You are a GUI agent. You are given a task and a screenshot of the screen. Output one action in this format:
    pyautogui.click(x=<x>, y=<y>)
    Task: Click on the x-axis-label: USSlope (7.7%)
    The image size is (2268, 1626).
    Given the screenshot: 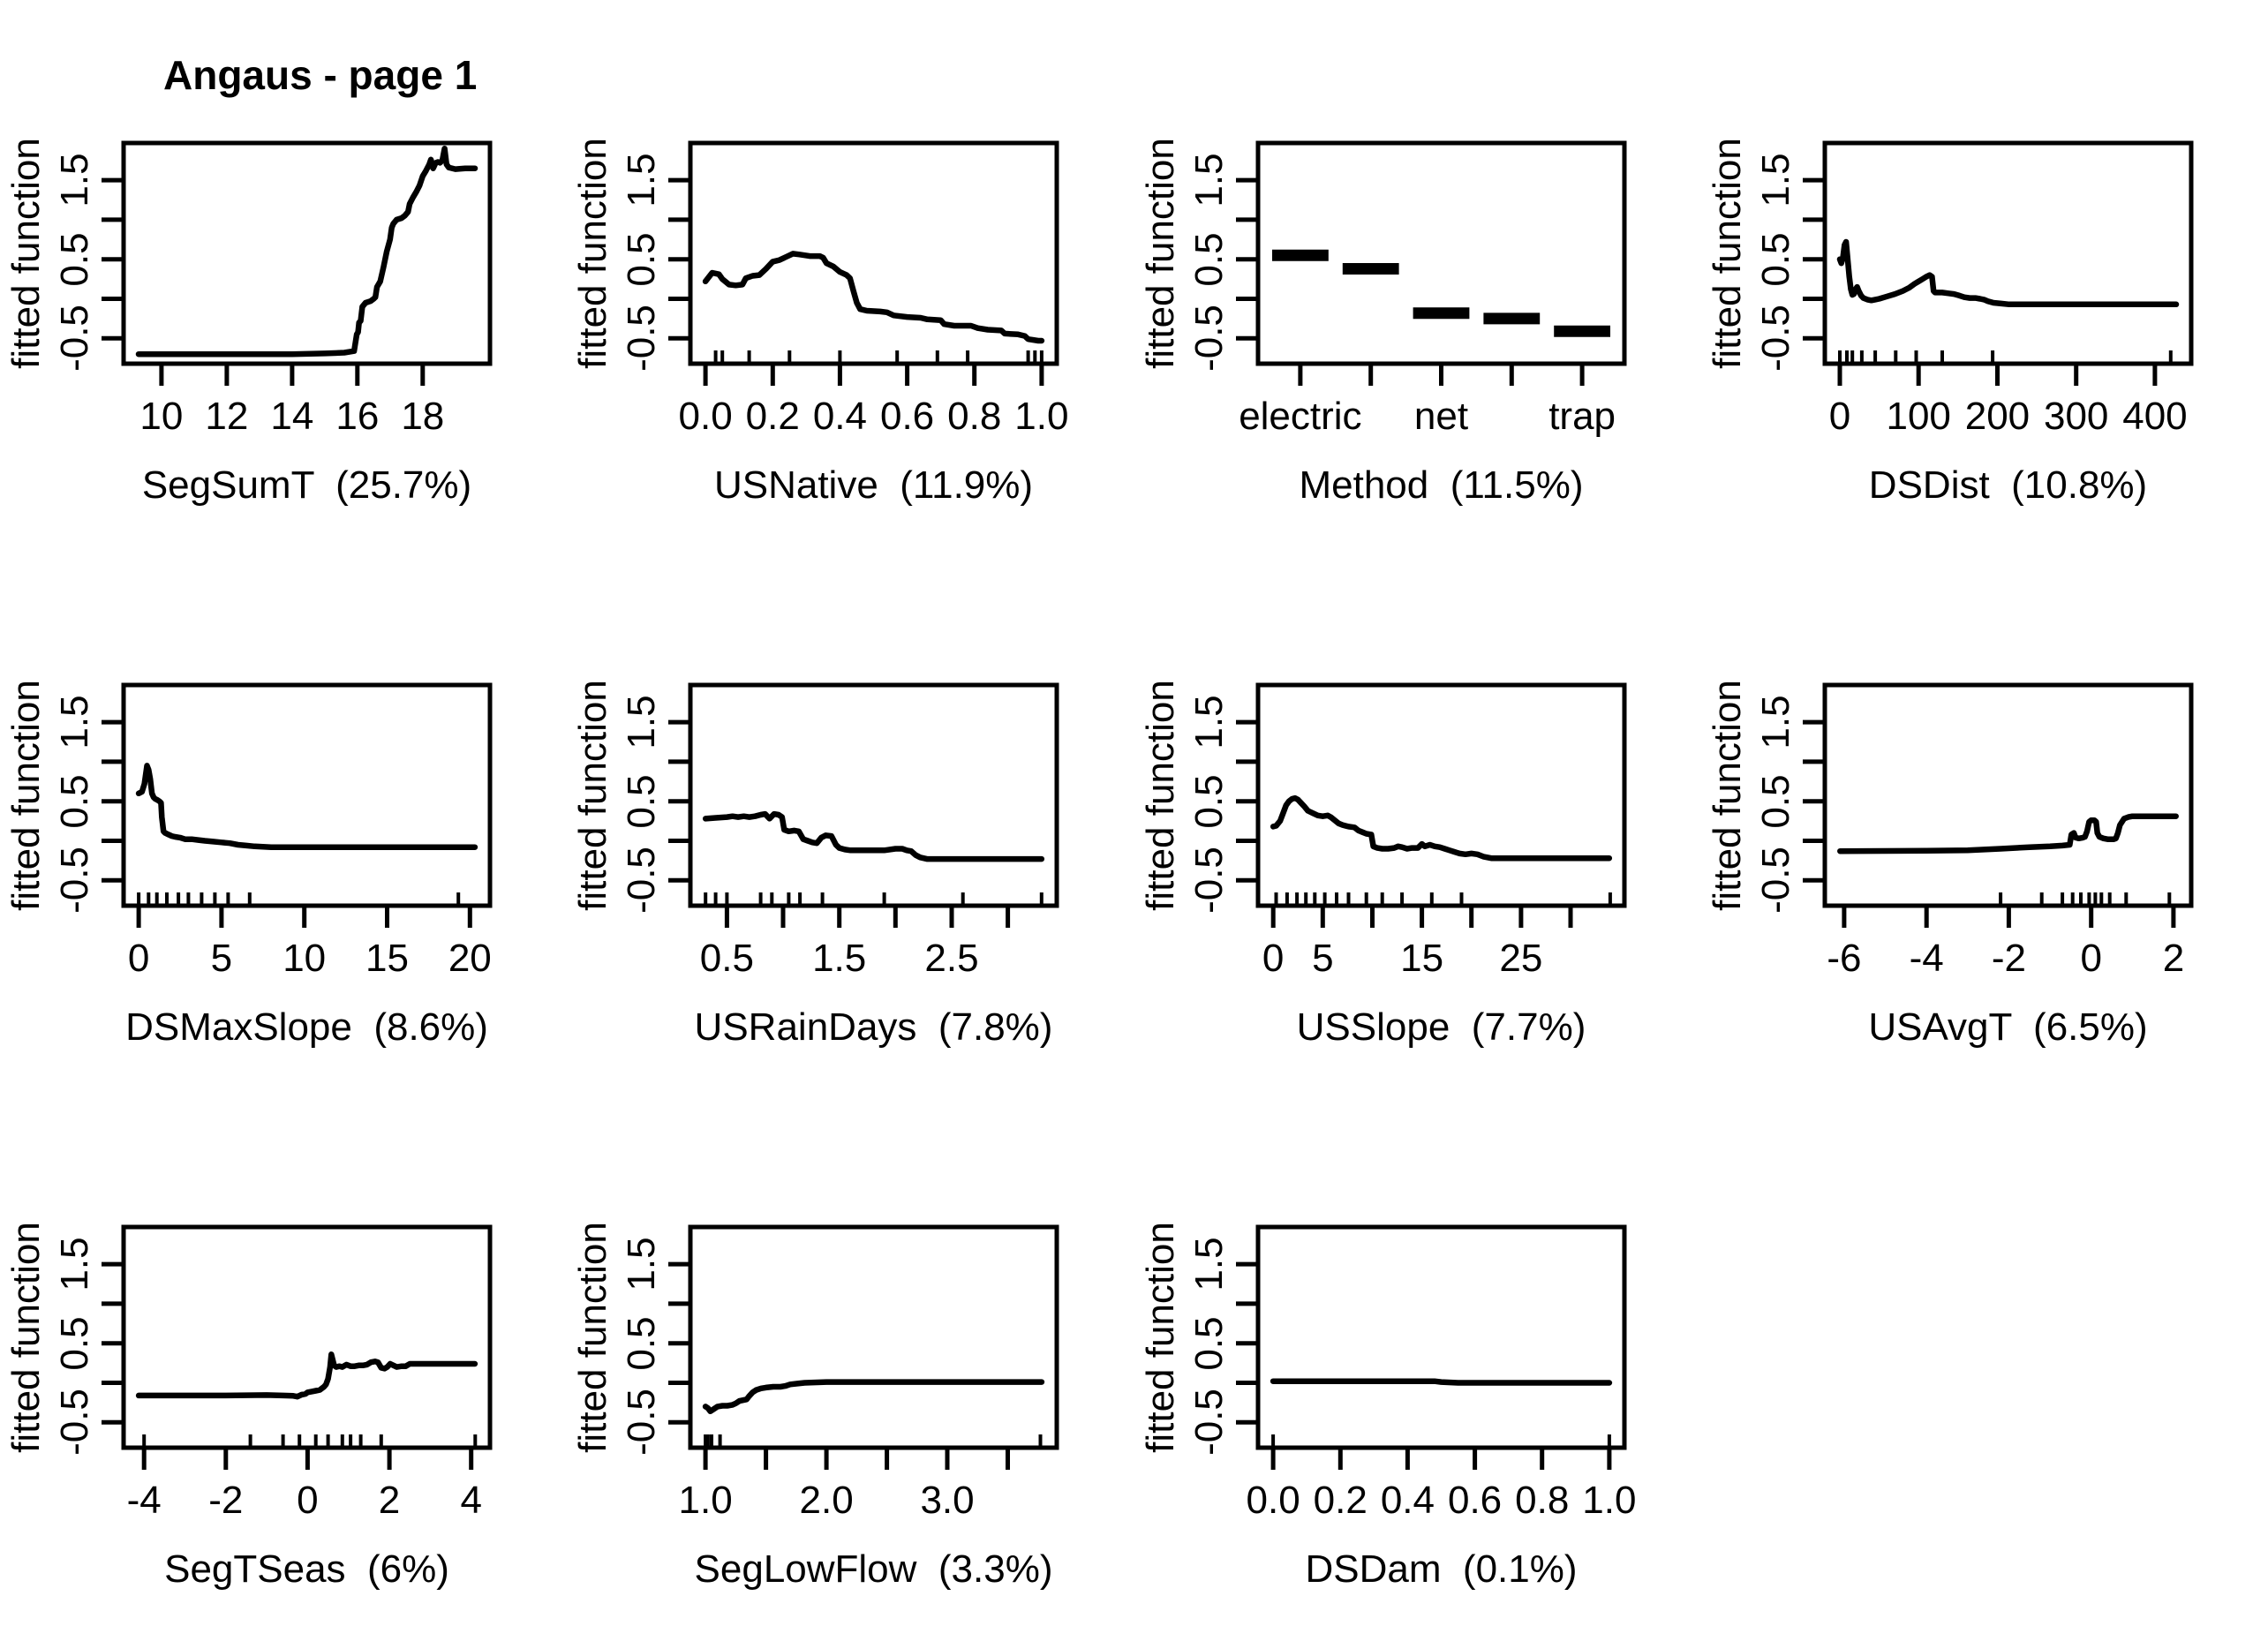 What is the action you would take?
    pyautogui.click(x=1441, y=1027)
    